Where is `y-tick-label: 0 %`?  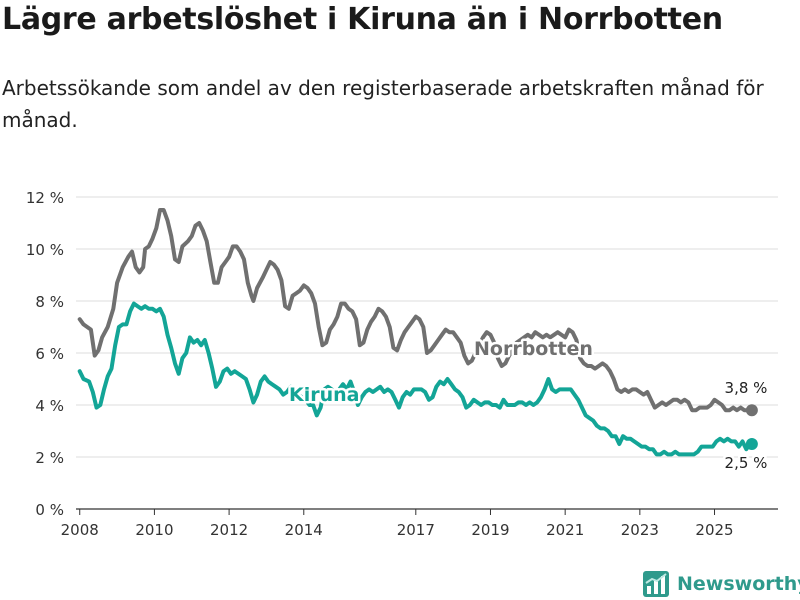 y-tick-label: 0 % is located at coordinates (49, 510).